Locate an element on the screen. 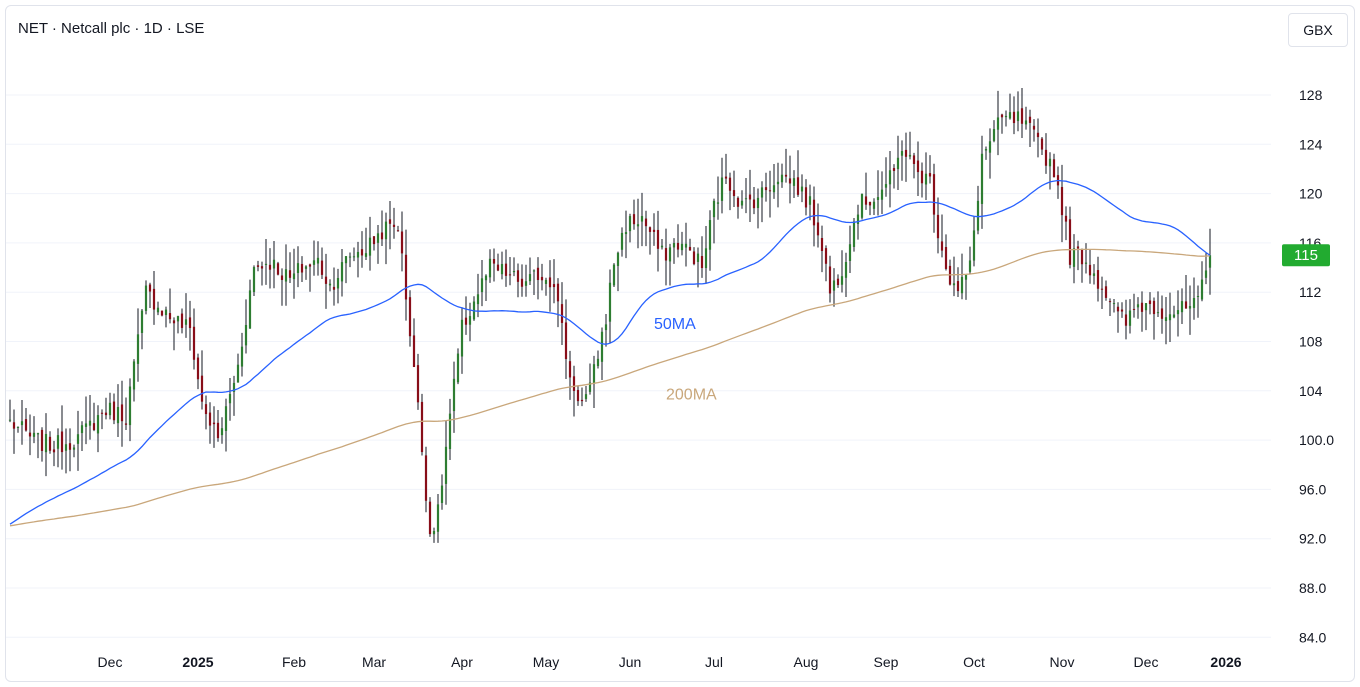 This screenshot has width=1360, height=687. x-tick-label: Feb is located at coordinates (294, 662).